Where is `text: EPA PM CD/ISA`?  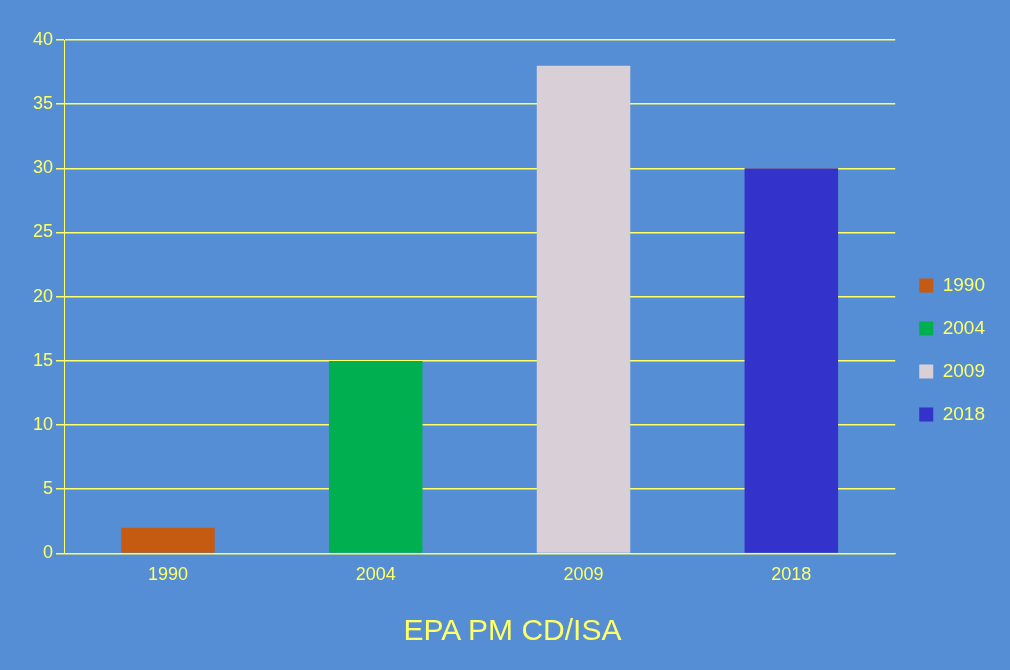
text: EPA PM CD/ISA is located at coordinates (512, 630).